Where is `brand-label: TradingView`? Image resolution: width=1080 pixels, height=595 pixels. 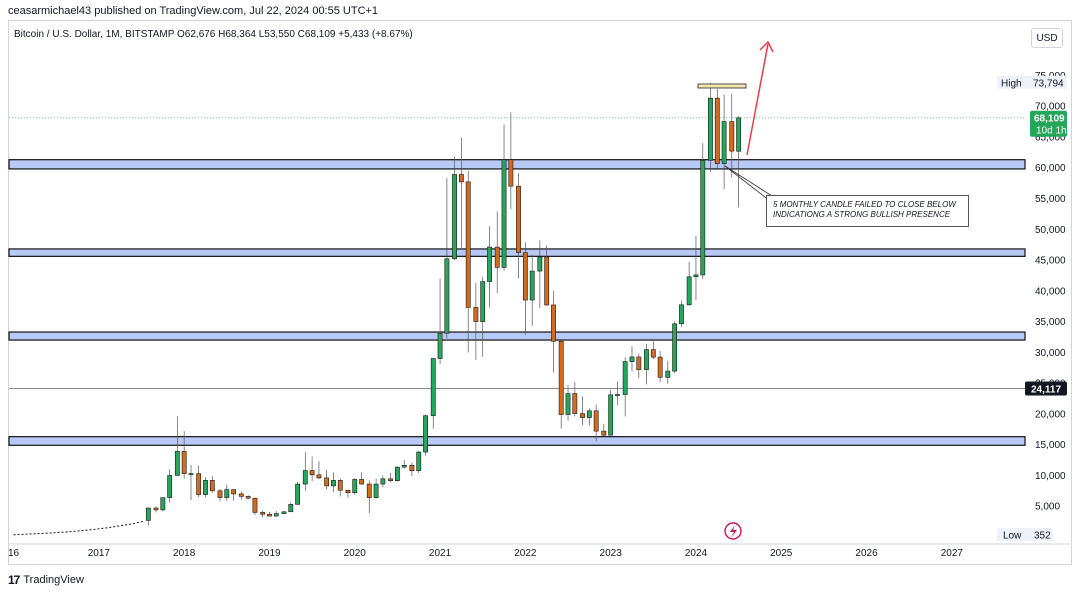 brand-label: TradingView is located at coordinates (53, 580).